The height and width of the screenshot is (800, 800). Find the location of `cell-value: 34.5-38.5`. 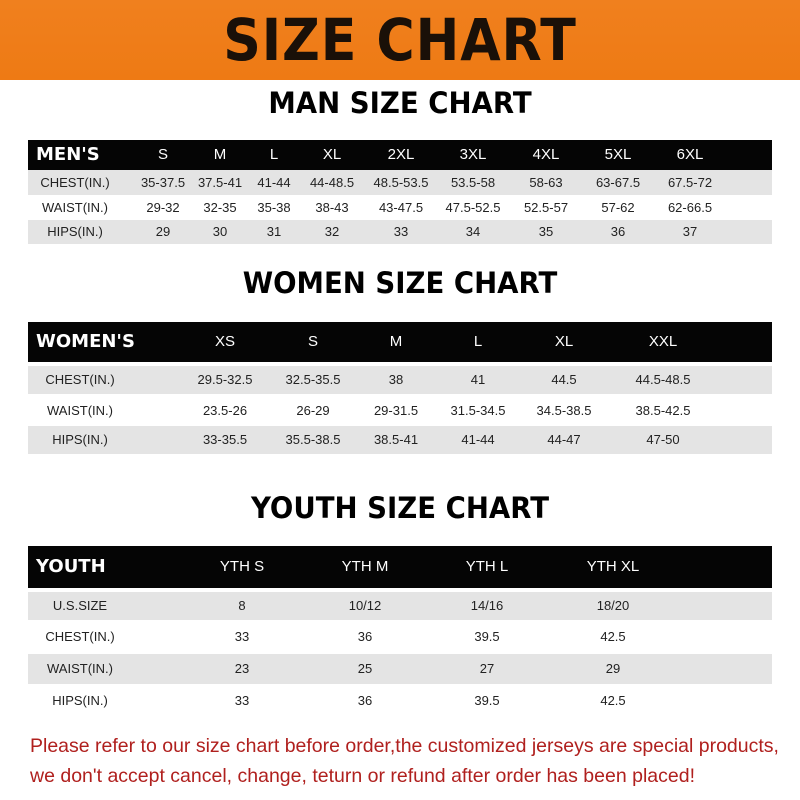

cell-value: 34.5-38.5 is located at coordinates (564, 410).